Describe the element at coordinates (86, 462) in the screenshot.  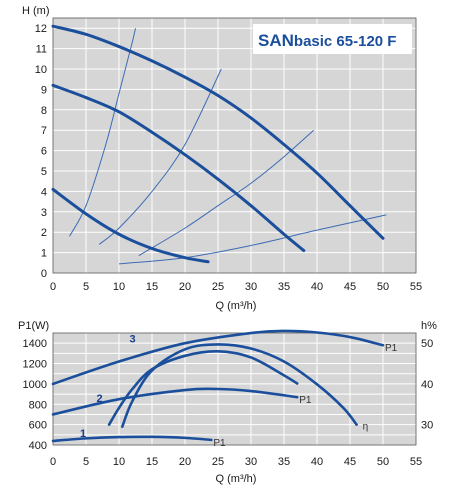
I see `power-x-tick-label: 5` at that location.